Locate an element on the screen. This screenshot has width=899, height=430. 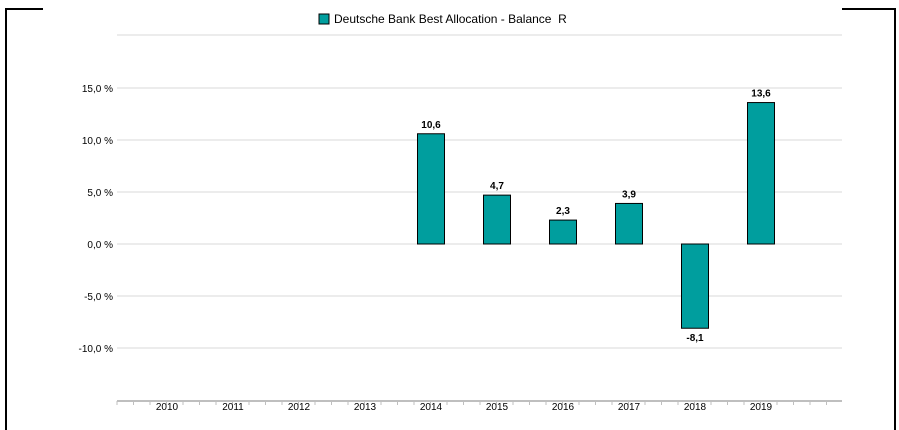
y-tick-label: 15,0 % is located at coordinates (97, 89).